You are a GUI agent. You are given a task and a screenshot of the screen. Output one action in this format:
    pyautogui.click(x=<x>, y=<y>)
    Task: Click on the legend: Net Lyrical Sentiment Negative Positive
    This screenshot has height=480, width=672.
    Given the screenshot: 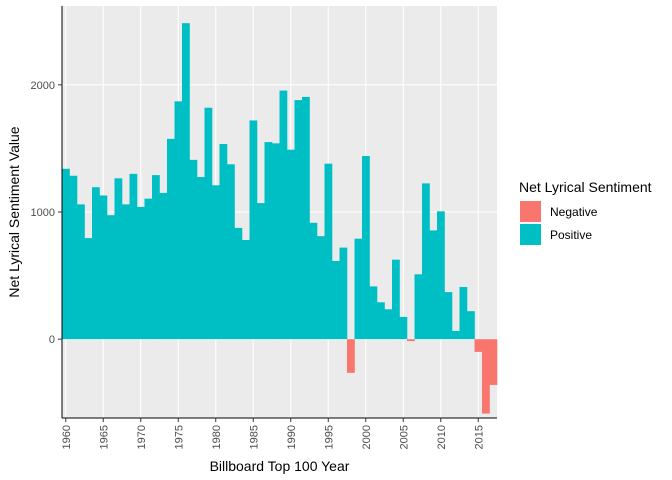 What is the action you would take?
    pyautogui.click(x=585, y=212)
    